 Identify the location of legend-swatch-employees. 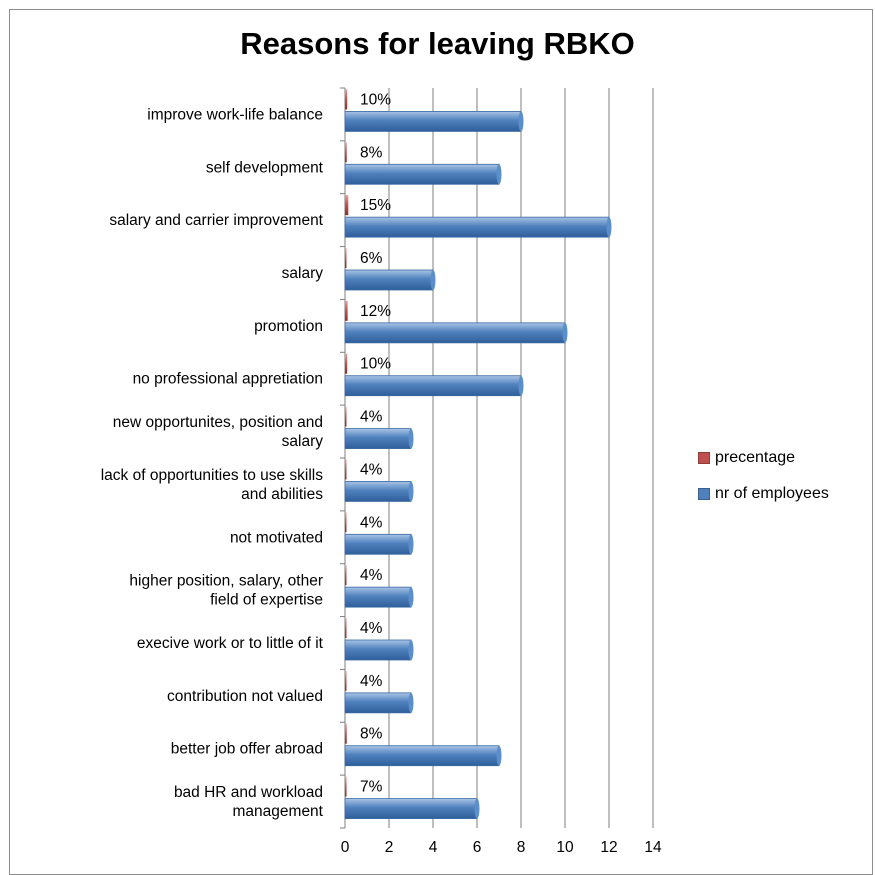
(704, 494).